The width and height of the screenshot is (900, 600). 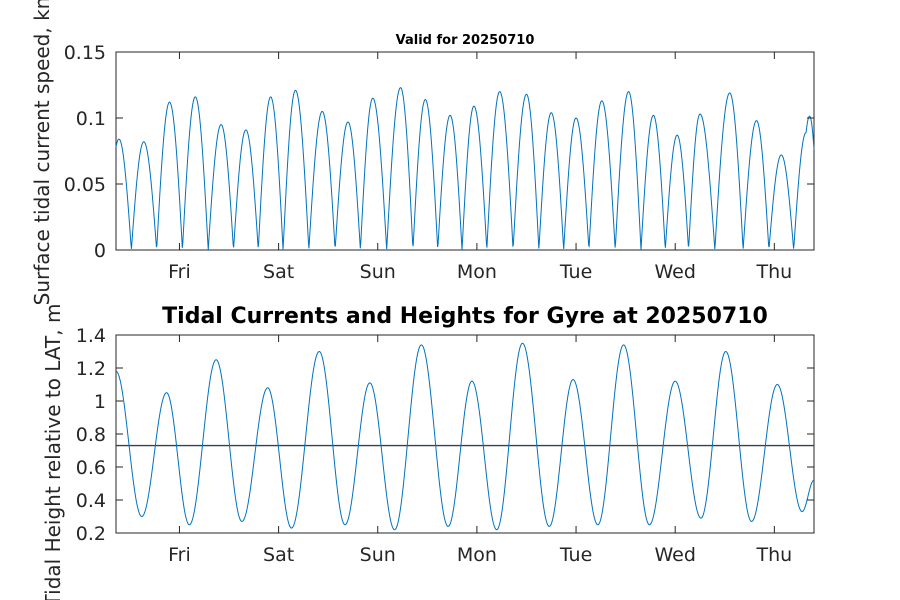 What do you see at coordinates (179, 272) in the screenshot?
I see `current-speed-x-tick-label: Fri` at bounding box center [179, 272].